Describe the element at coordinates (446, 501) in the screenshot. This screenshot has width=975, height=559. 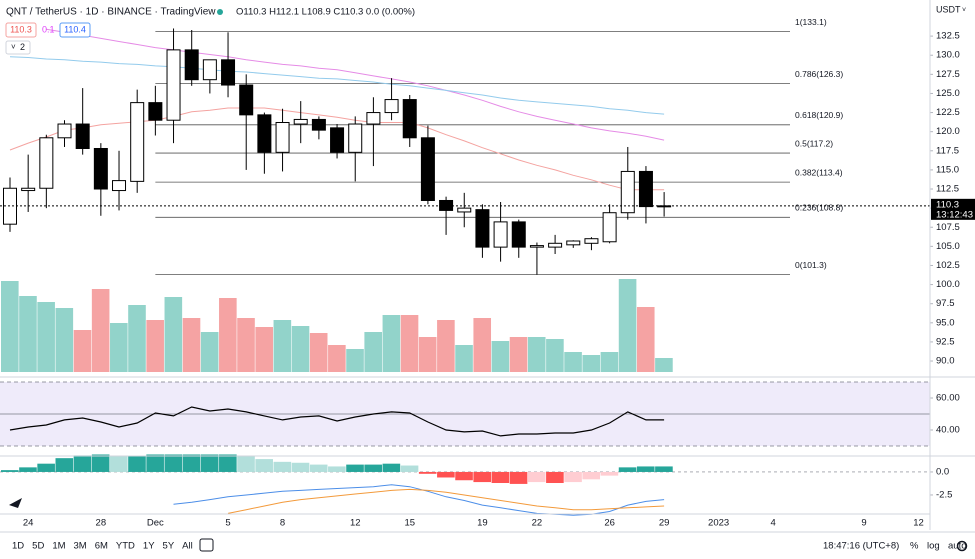
I see `signal-line` at that location.